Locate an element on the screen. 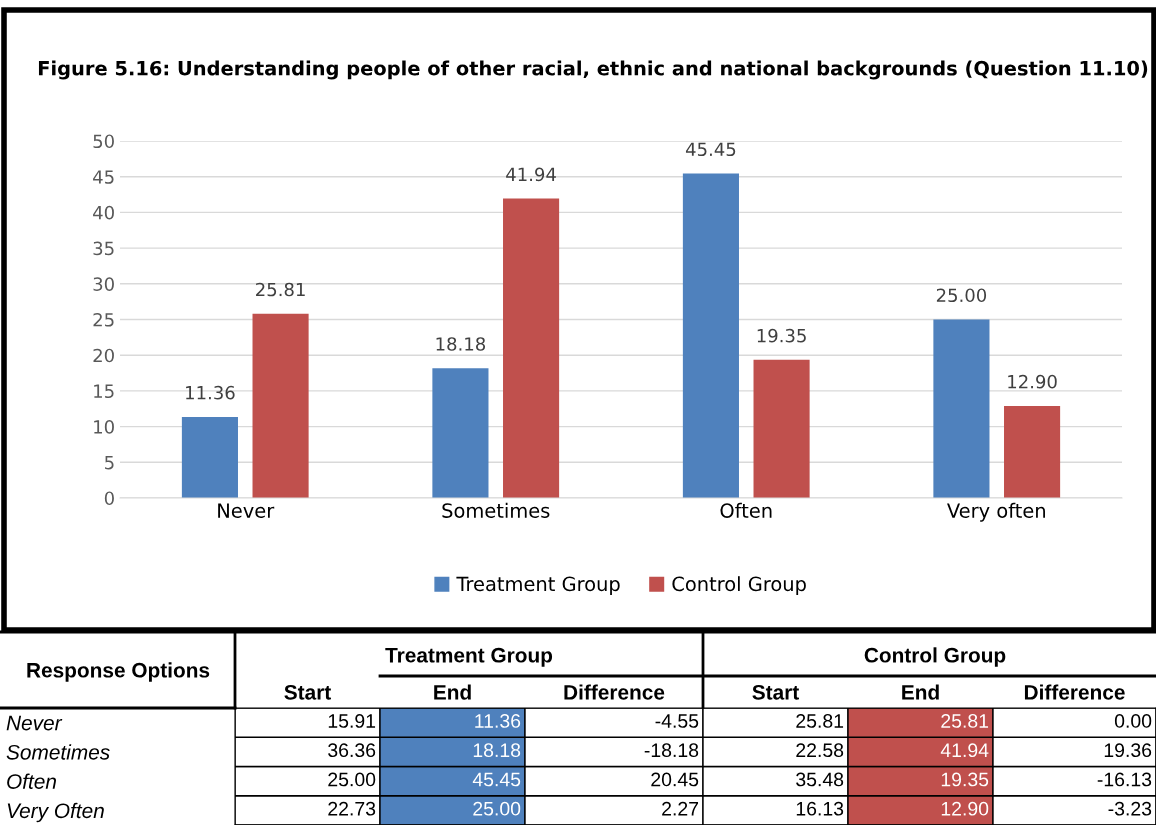  text: Treatment Group is located at coordinates (469, 657).